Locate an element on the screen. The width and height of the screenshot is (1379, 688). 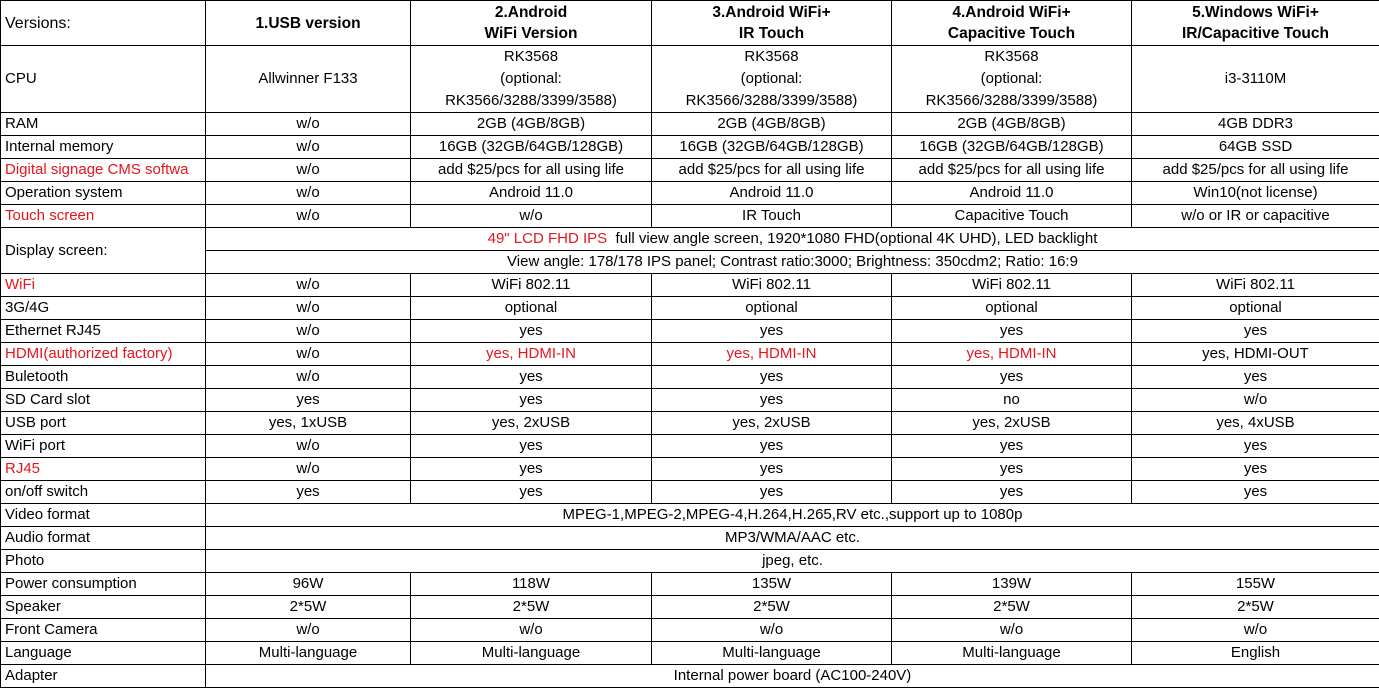
cell: no is located at coordinates (1012, 400).